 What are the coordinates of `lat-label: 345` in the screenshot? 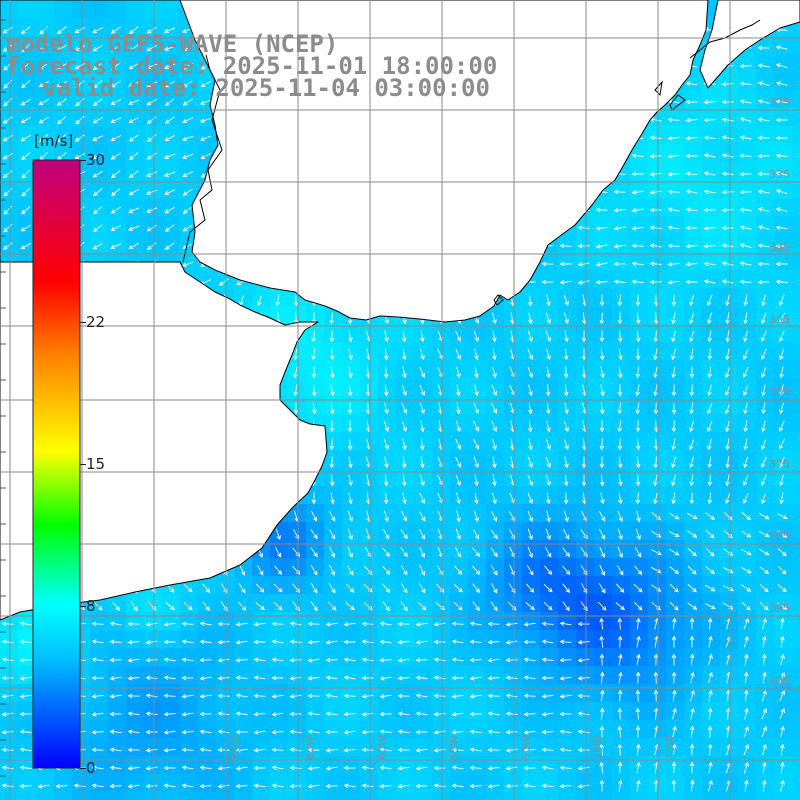 It's located at (779, 247).